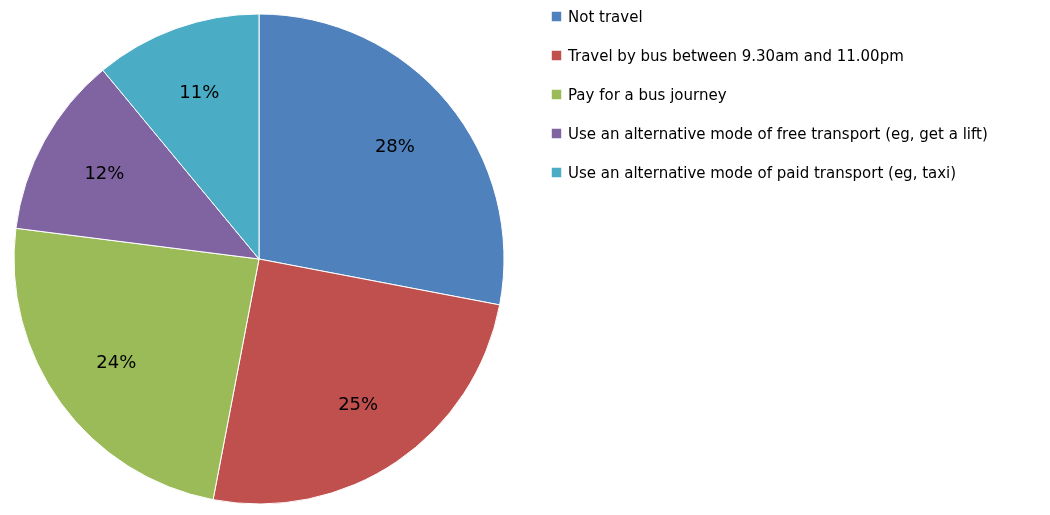  Describe the element at coordinates (605, 16) in the screenshot. I see `legend-label: Not travel` at that location.